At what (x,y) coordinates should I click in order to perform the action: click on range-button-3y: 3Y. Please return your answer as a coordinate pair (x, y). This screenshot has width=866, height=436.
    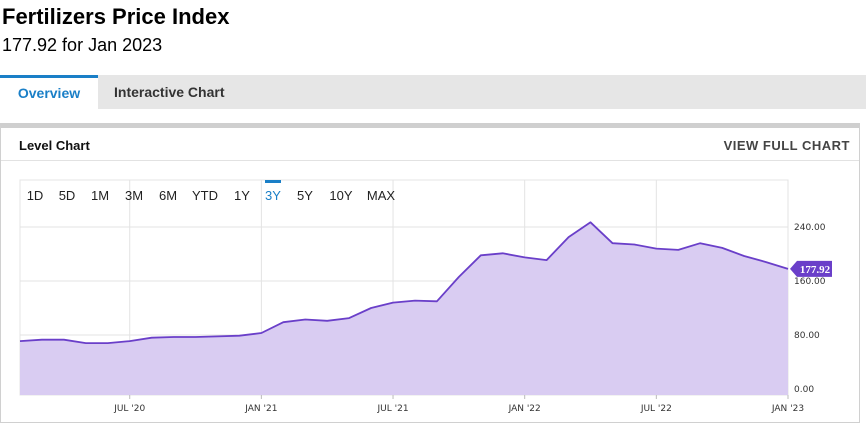
    Looking at the image, I should click on (273, 195).